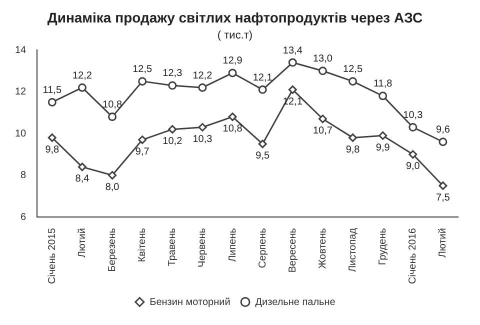 The width and height of the screenshot is (480, 325). Describe the element at coordinates (383, 148) in the screenshot. I see `data-label: 9,9` at that location.